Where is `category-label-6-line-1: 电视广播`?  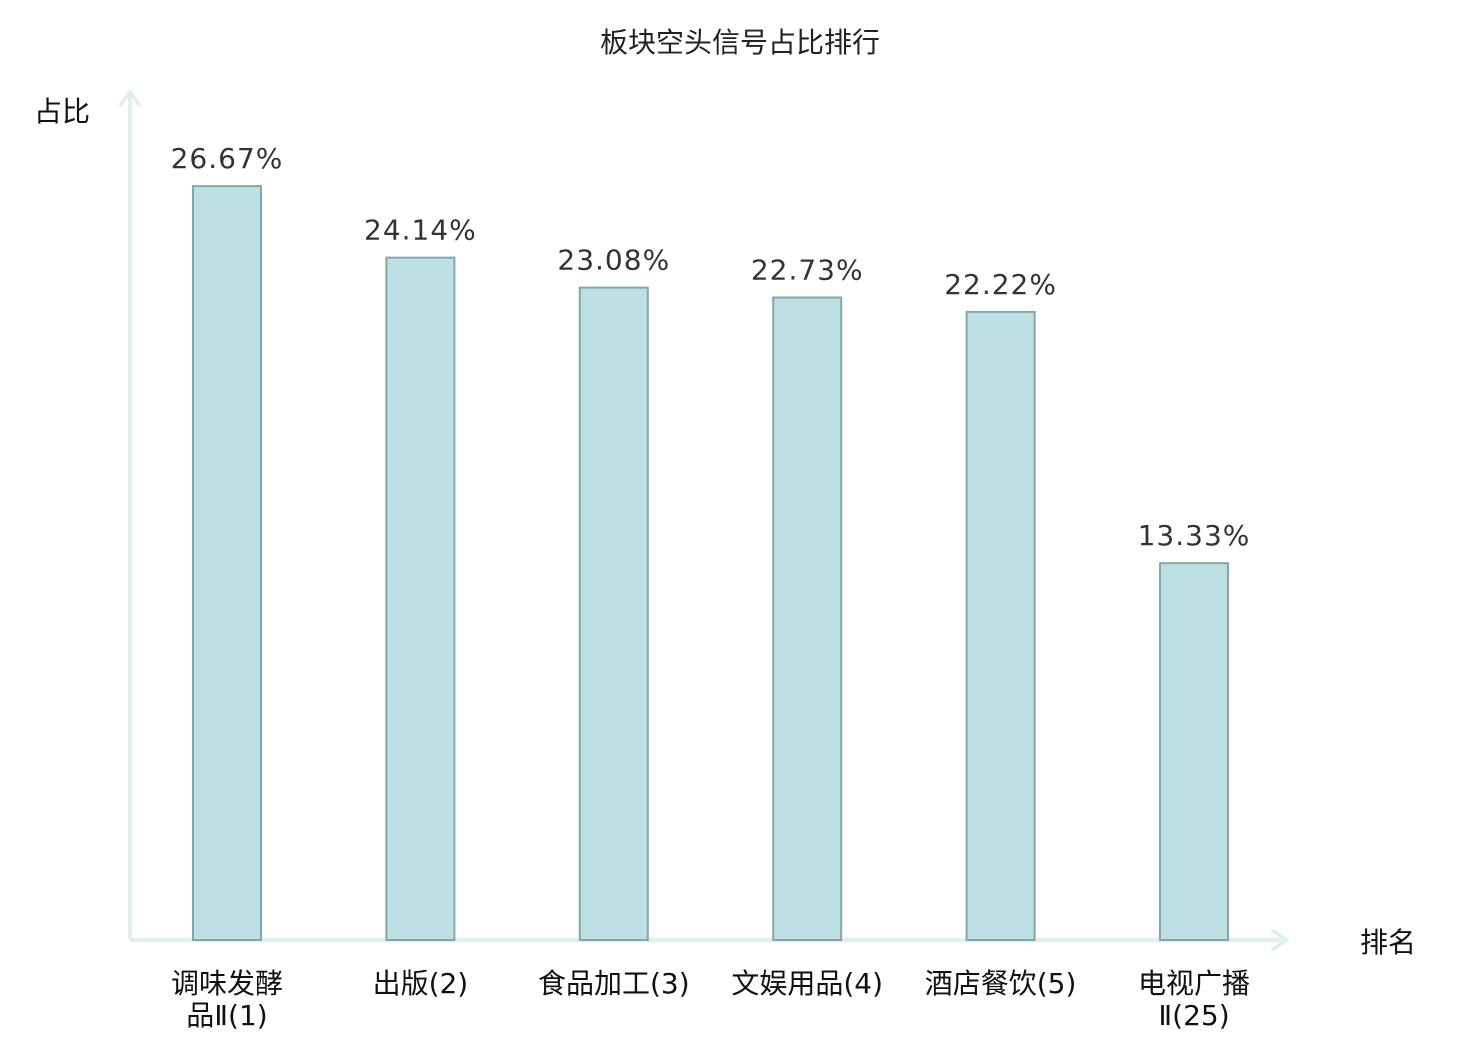
category-label-6-line-1: 电视广播 is located at coordinates (1194, 983).